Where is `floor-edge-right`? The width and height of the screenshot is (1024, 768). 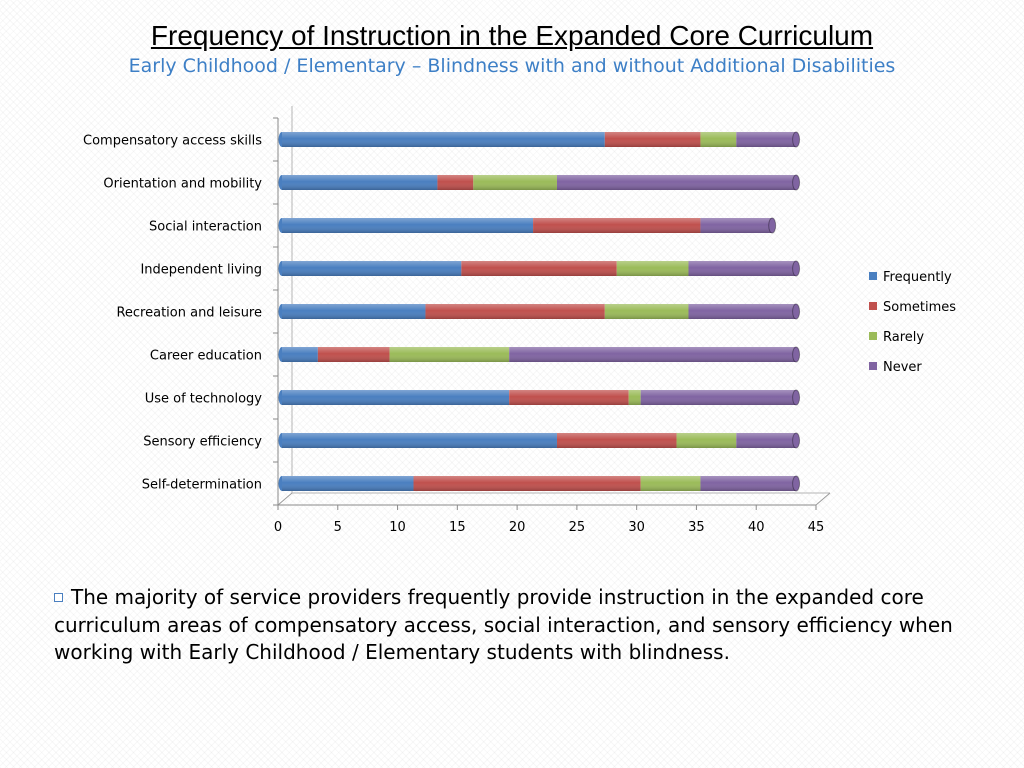
floor-edge-right is located at coordinates (823, 499).